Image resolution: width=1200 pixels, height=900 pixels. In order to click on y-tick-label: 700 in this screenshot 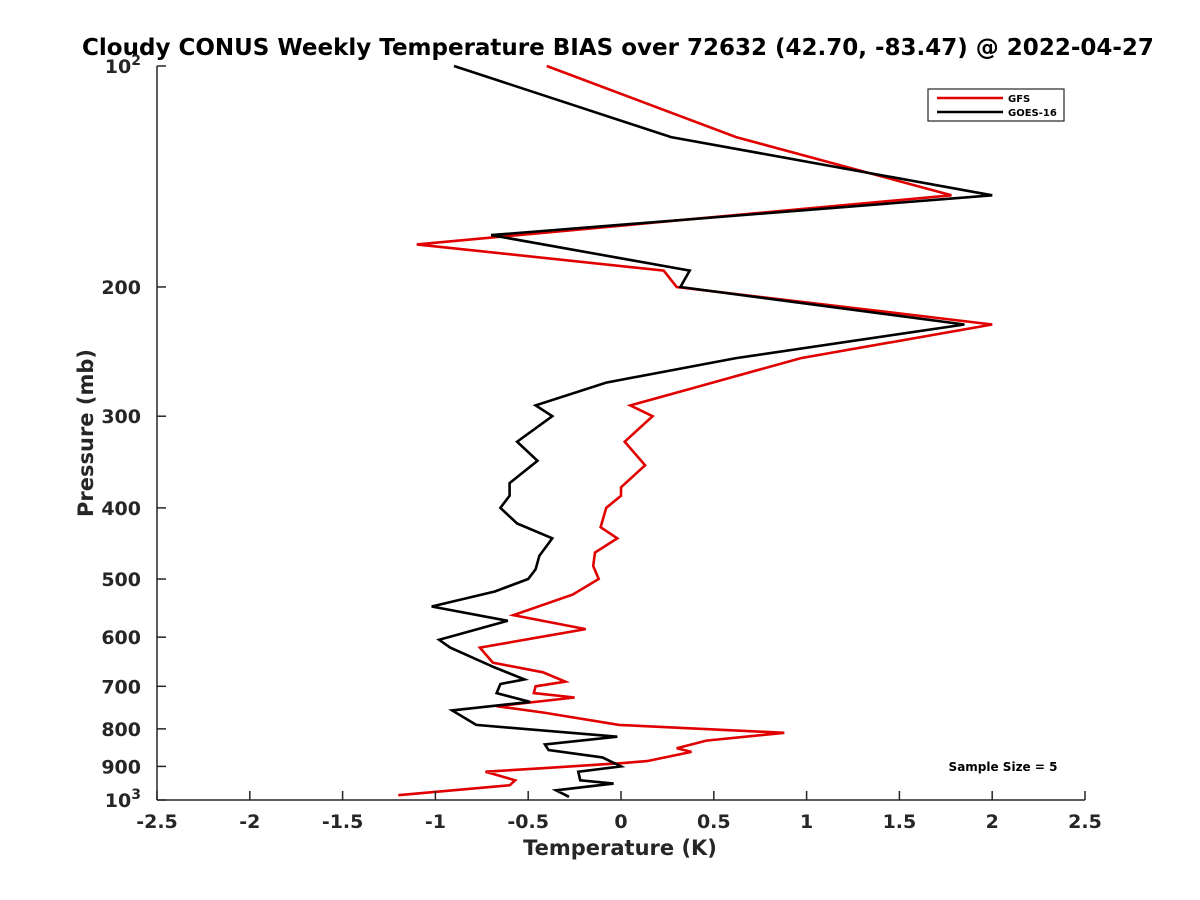, I will do `click(121, 687)`.